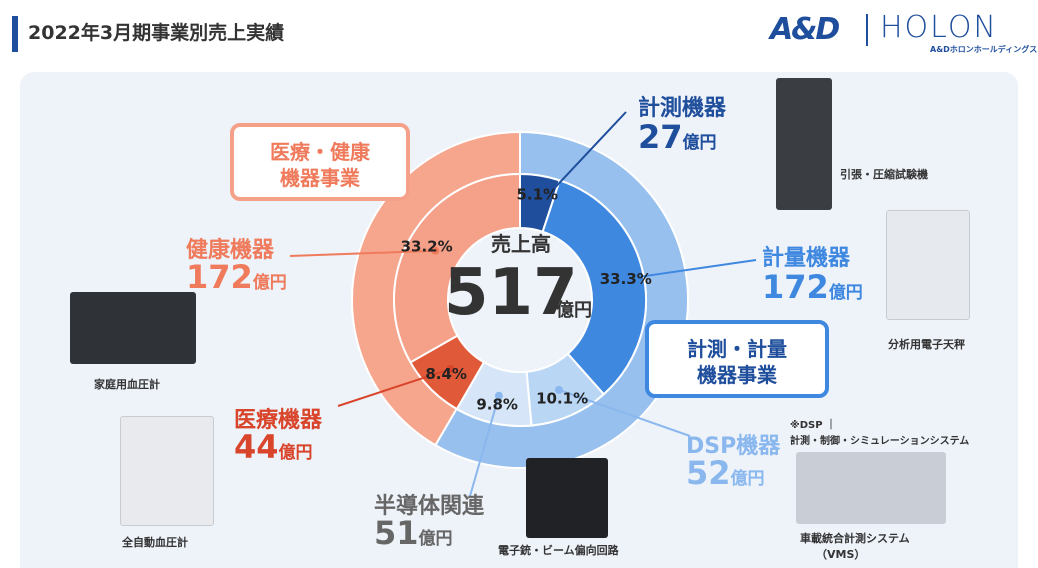 Image resolution: width=1038 pixels, height=568 pixels. I want to click on label-keisoku: 計測機器, so click(682, 108).